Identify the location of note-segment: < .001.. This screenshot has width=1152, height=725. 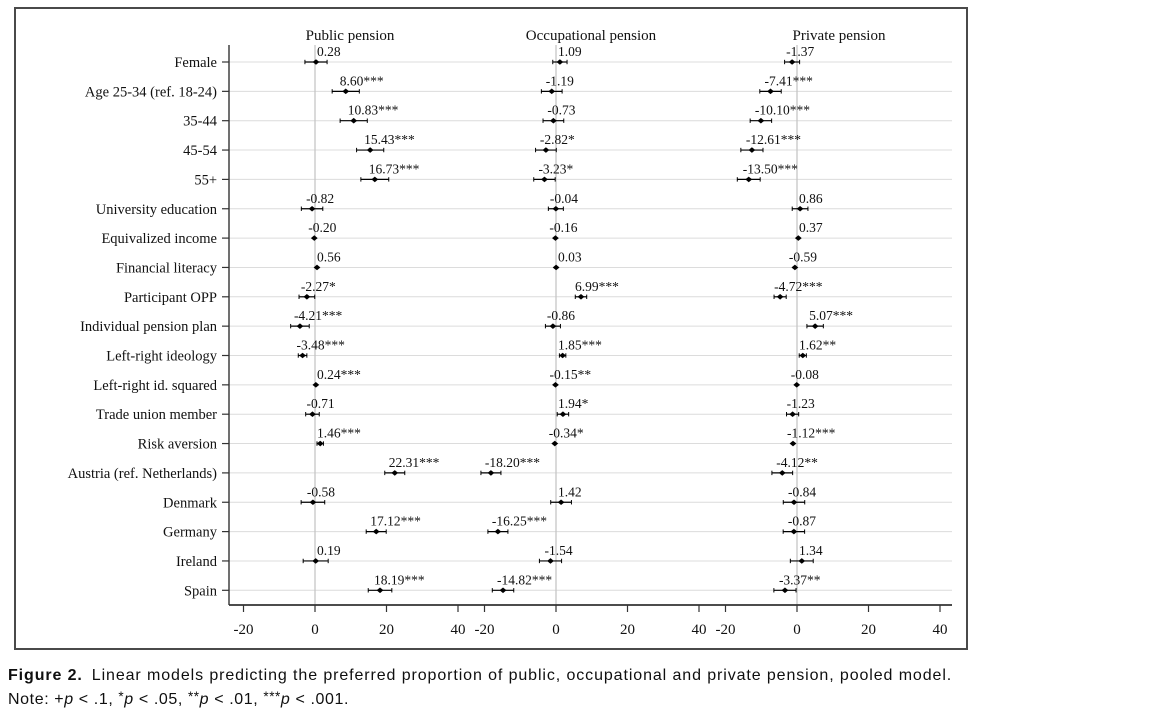
(320, 699).